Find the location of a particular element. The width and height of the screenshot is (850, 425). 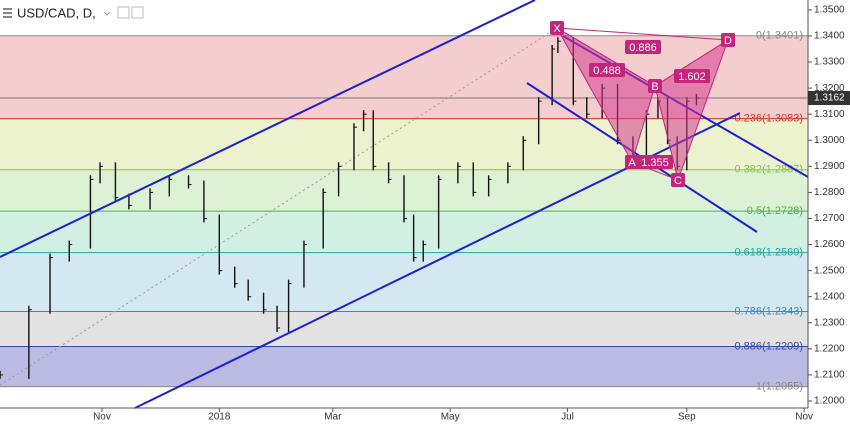

pattern-ratio: 0.886 is located at coordinates (643, 48).